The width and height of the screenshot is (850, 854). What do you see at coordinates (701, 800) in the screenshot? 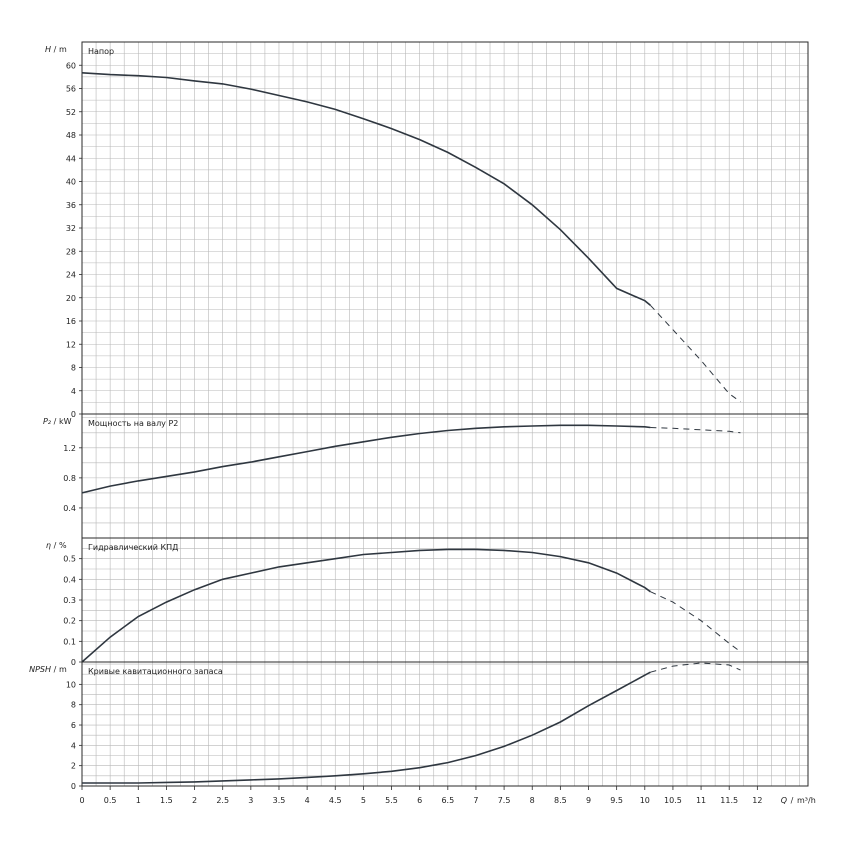
I see `x-tick-label: 11` at bounding box center [701, 800].